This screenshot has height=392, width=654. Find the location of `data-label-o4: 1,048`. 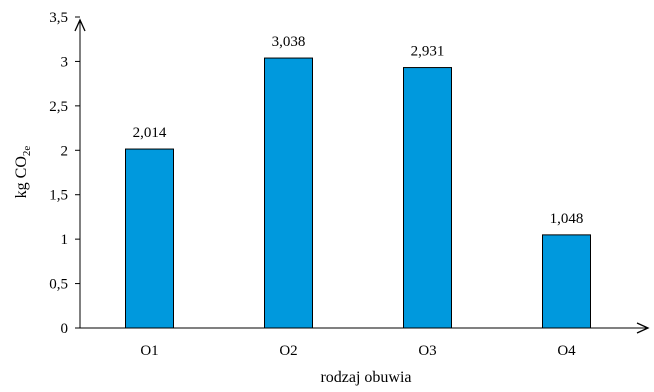

data-label-o4: 1,048 is located at coordinates (567, 219).